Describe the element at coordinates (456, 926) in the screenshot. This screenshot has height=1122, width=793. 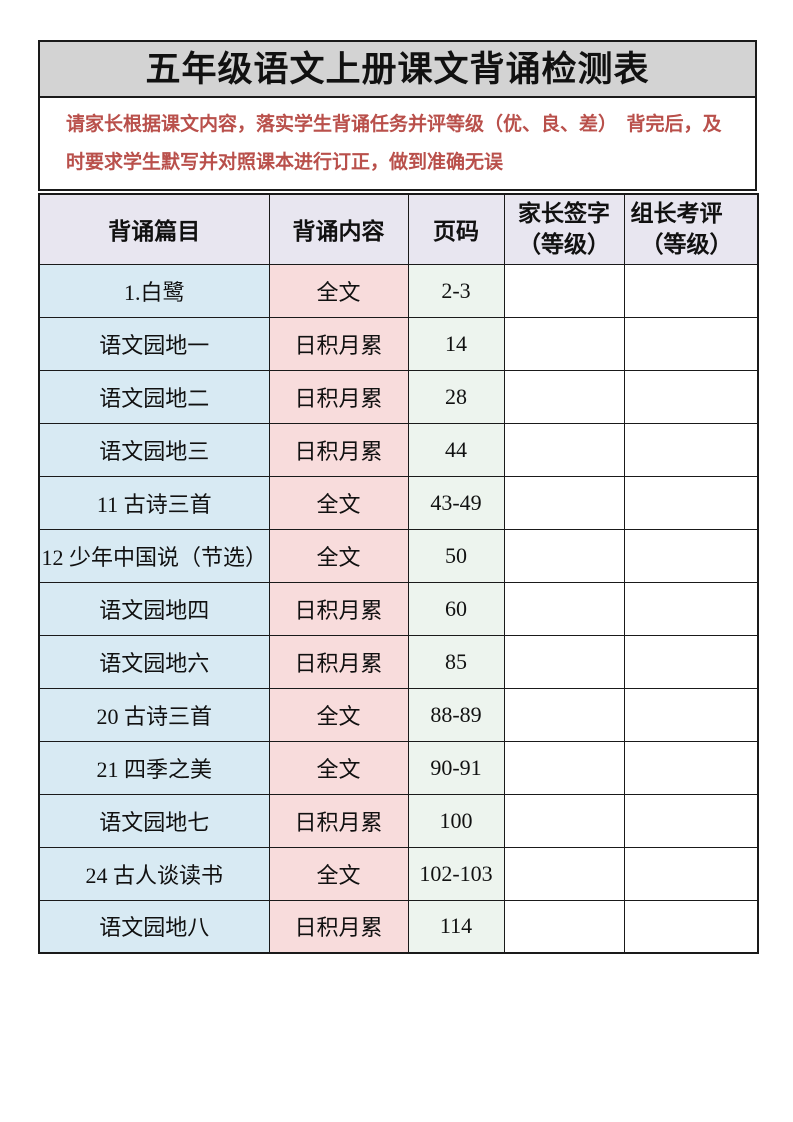
I see `cell-page-number: 114` at that location.